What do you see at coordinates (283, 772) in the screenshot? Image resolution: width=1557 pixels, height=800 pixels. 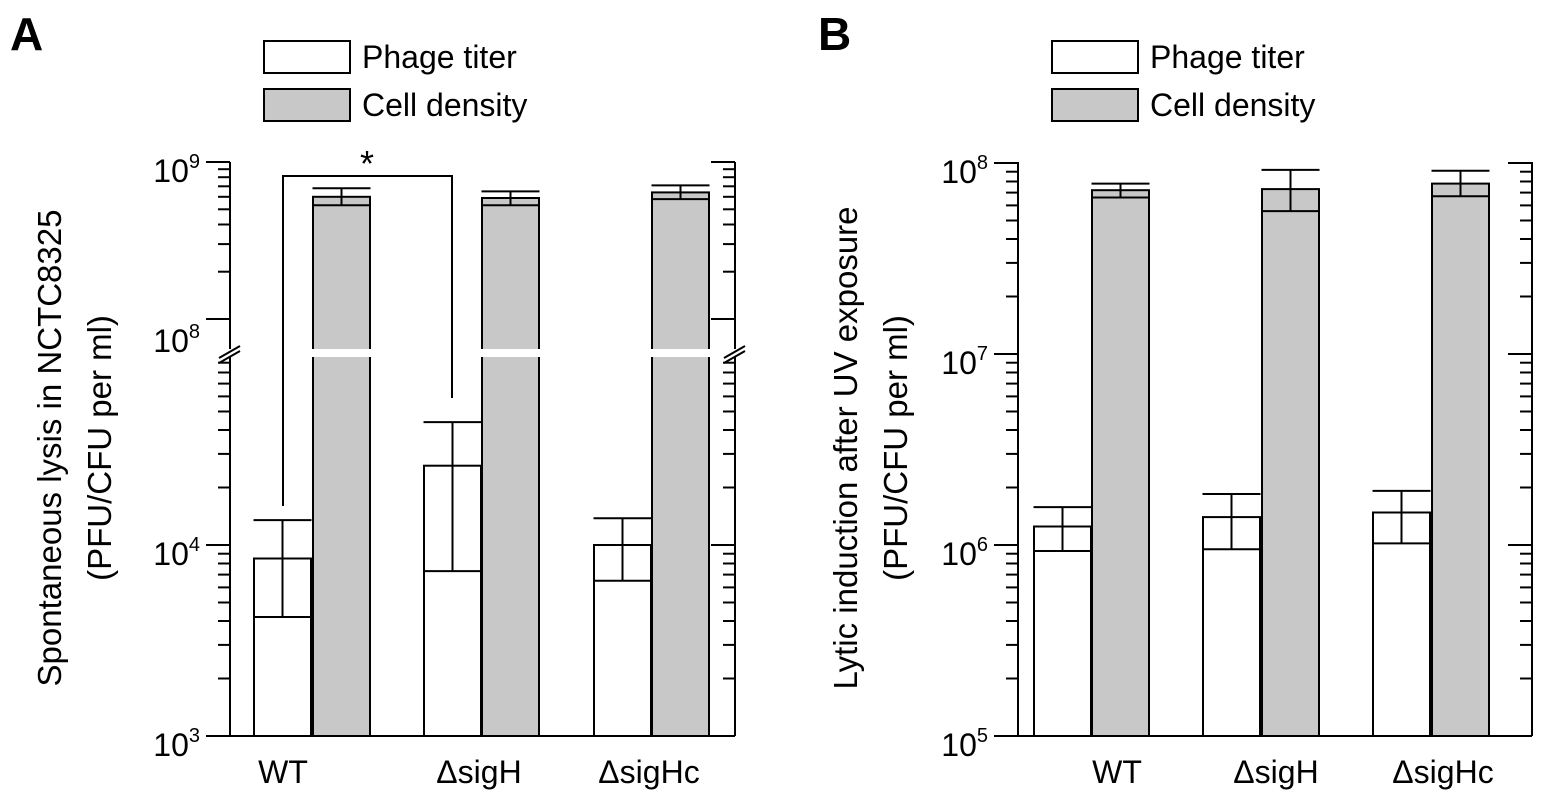 I see `panel-a-x-label-wt: WT` at bounding box center [283, 772].